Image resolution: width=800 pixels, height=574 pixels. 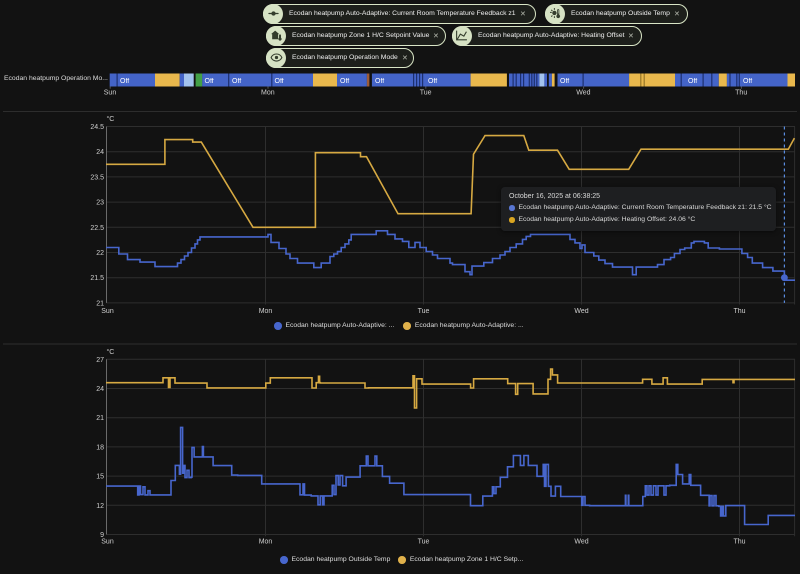 What do you see at coordinates (100, 447) in the screenshot?
I see `svg-text: 18` at bounding box center [100, 447].